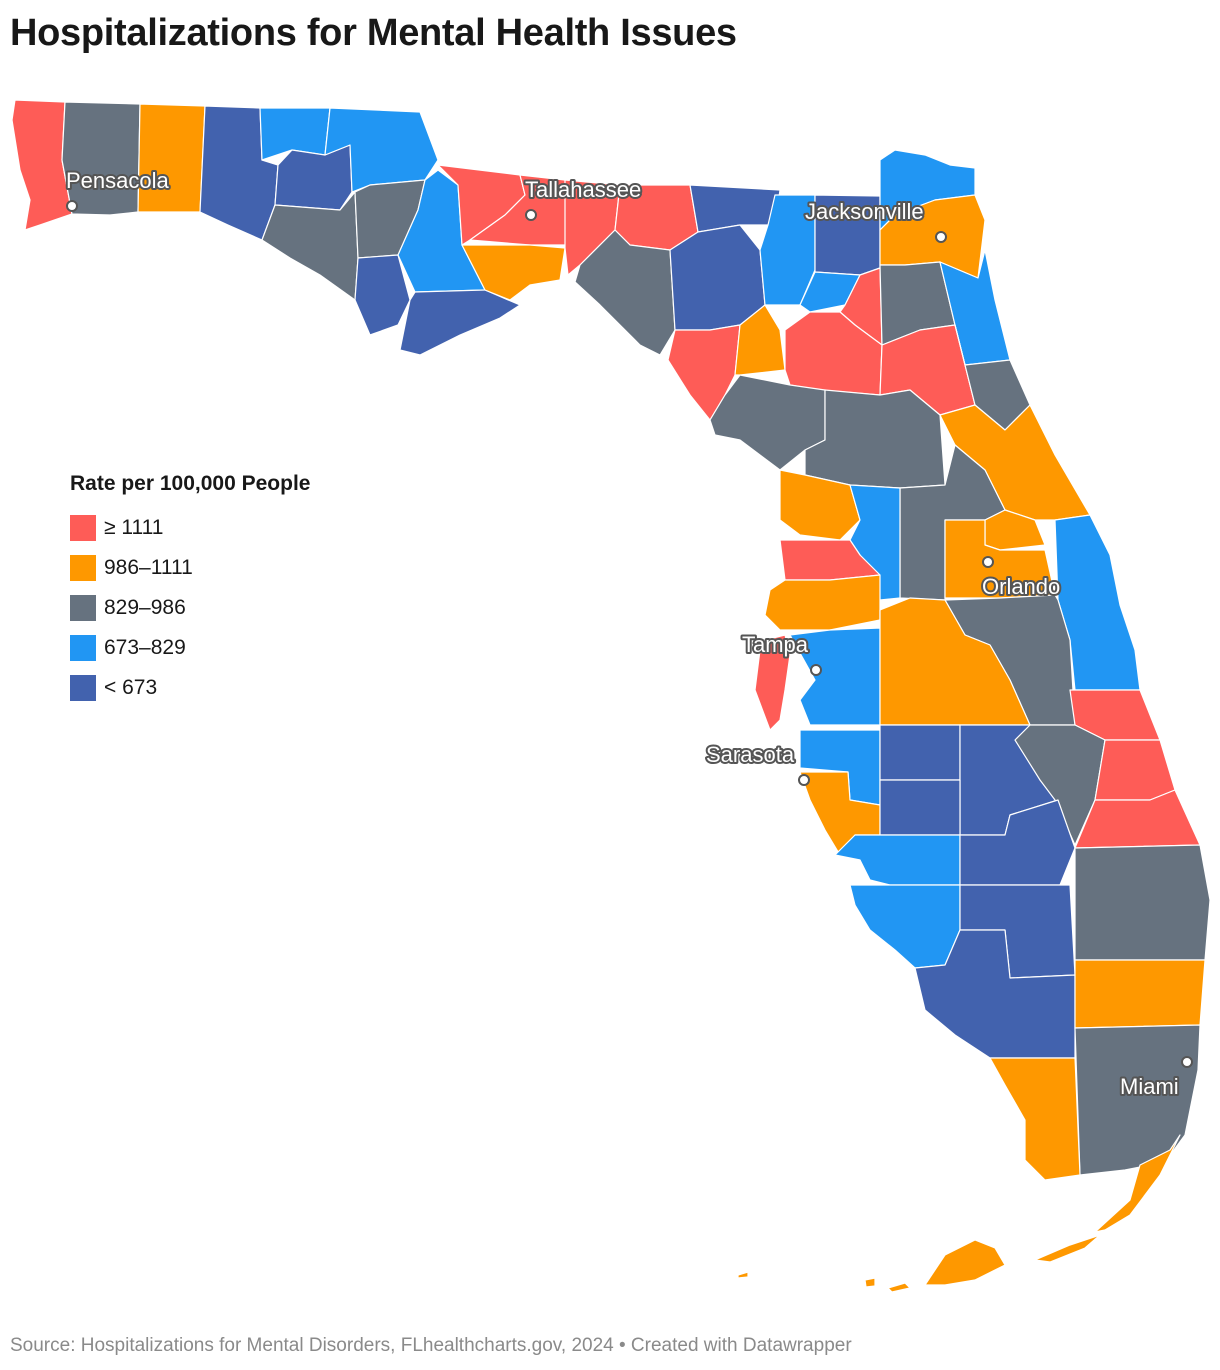 This screenshot has width=1220, height=1370. What do you see at coordinates (190, 483) in the screenshot?
I see `legend-title: Rate per 100,000 People` at bounding box center [190, 483].